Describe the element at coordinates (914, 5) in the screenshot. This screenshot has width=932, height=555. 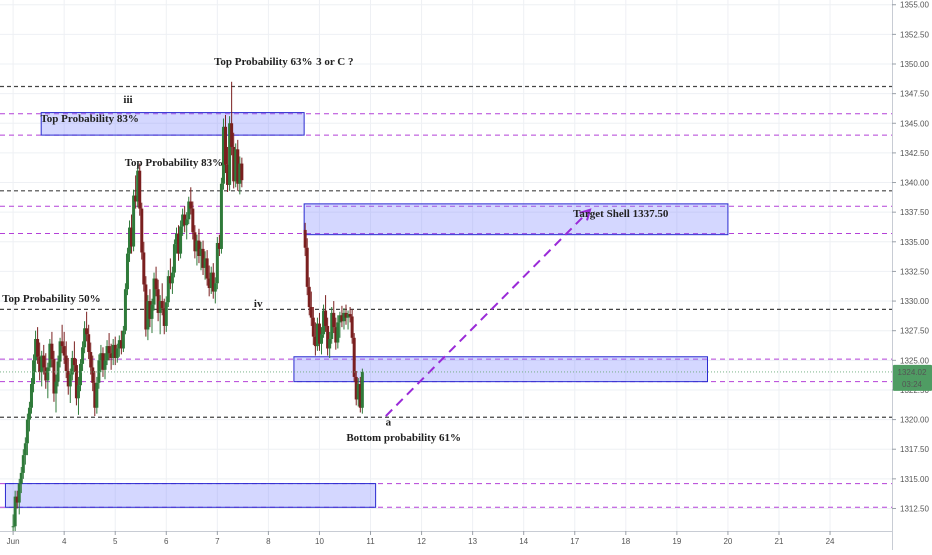
I see `y-tick-label: 1355.00` at that location.